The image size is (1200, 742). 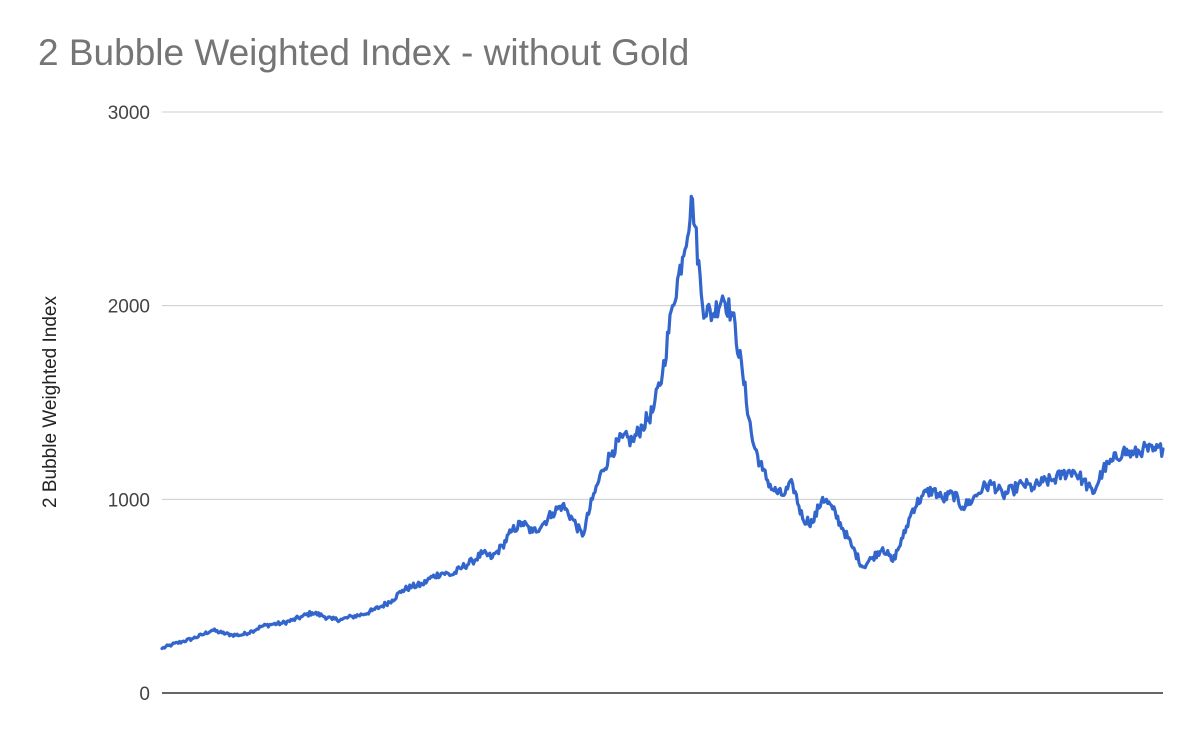 What do you see at coordinates (129, 500) in the screenshot?
I see `y-tick-label: 1000` at bounding box center [129, 500].